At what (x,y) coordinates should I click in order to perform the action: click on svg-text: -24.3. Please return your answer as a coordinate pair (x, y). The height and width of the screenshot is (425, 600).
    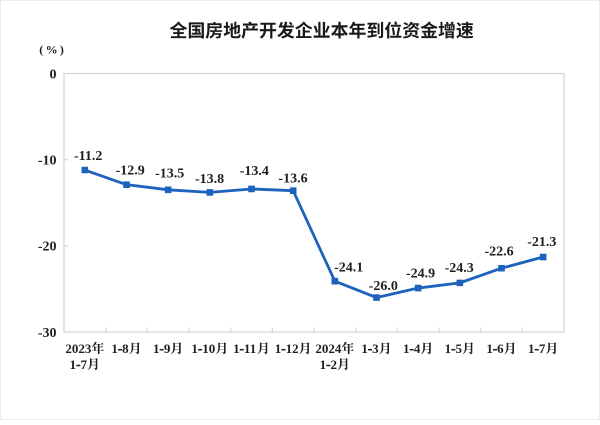
    Looking at the image, I should click on (459, 268).